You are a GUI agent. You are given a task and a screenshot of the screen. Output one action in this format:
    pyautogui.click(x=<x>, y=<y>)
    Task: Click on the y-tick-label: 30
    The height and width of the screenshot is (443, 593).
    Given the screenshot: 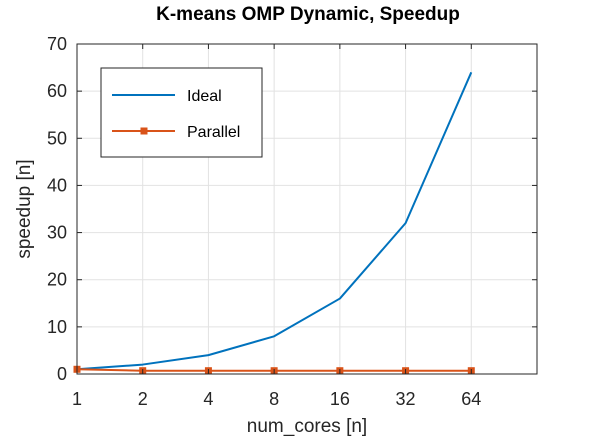 What is the action you would take?
    pyautogui.click(x=57, y=233)
    